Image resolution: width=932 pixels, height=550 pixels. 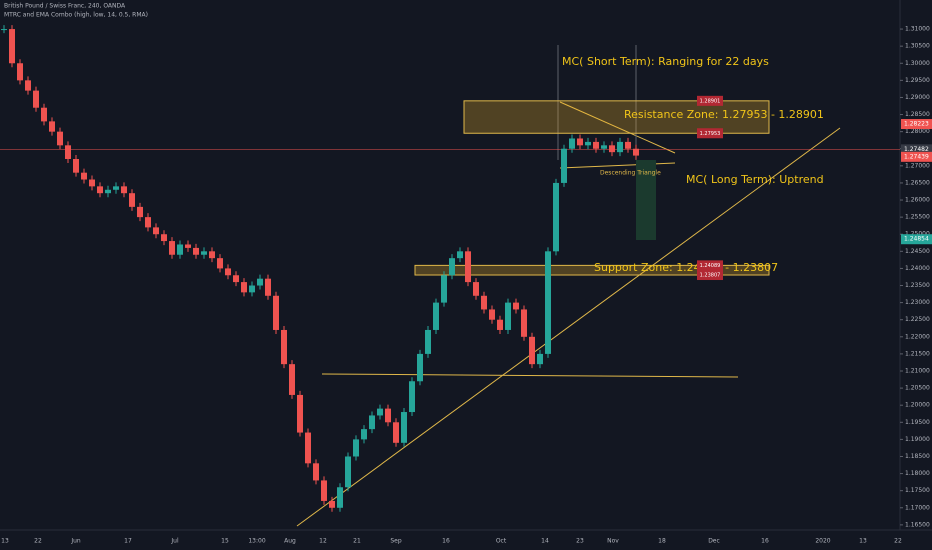 I want to click on y-tick-label: 1.31000, so click(x=917, y=29).